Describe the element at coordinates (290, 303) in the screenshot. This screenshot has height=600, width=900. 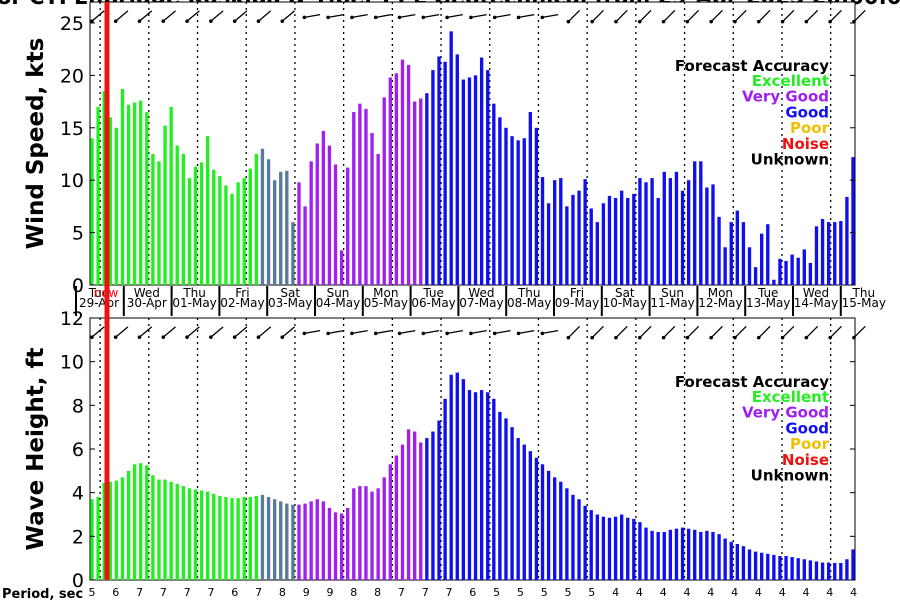
I see `day-date: 03-May` at that location.